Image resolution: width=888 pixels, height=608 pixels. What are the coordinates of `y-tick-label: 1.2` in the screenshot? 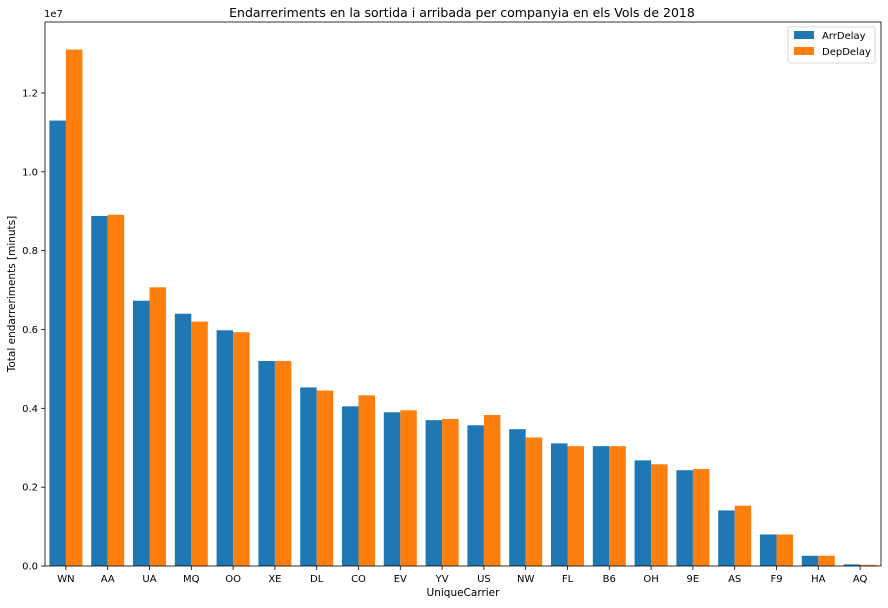 It's located at (30, 93).